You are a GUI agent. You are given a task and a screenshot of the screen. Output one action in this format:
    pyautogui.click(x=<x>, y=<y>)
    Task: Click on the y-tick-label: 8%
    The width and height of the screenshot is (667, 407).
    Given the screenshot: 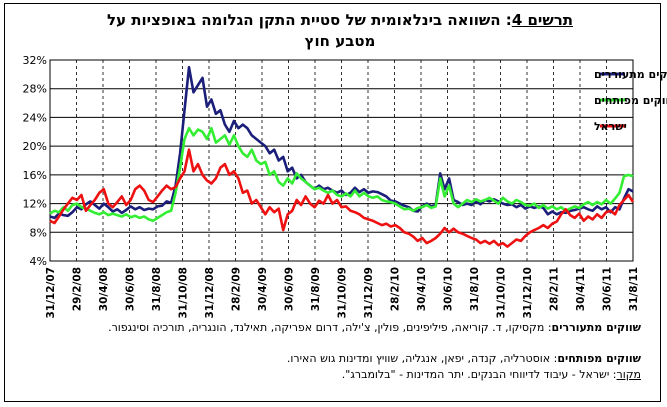 What is the action you would take?
    pyautogui.click(x=38, y=232)
    